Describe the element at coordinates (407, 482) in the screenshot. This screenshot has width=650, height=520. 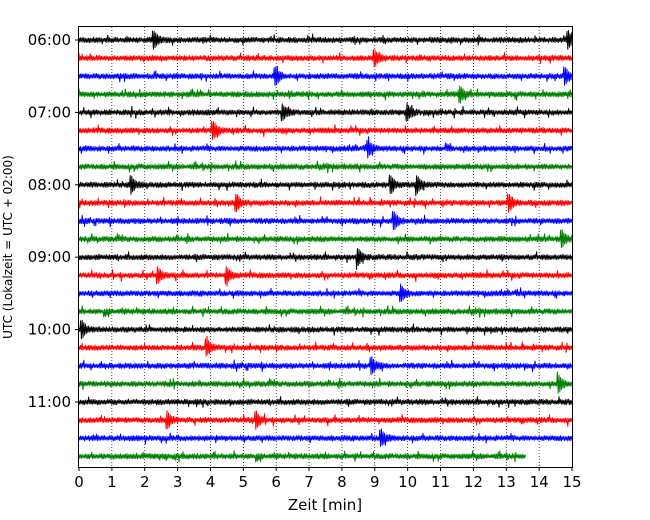
I see `x-tick-label: 10` at that location.